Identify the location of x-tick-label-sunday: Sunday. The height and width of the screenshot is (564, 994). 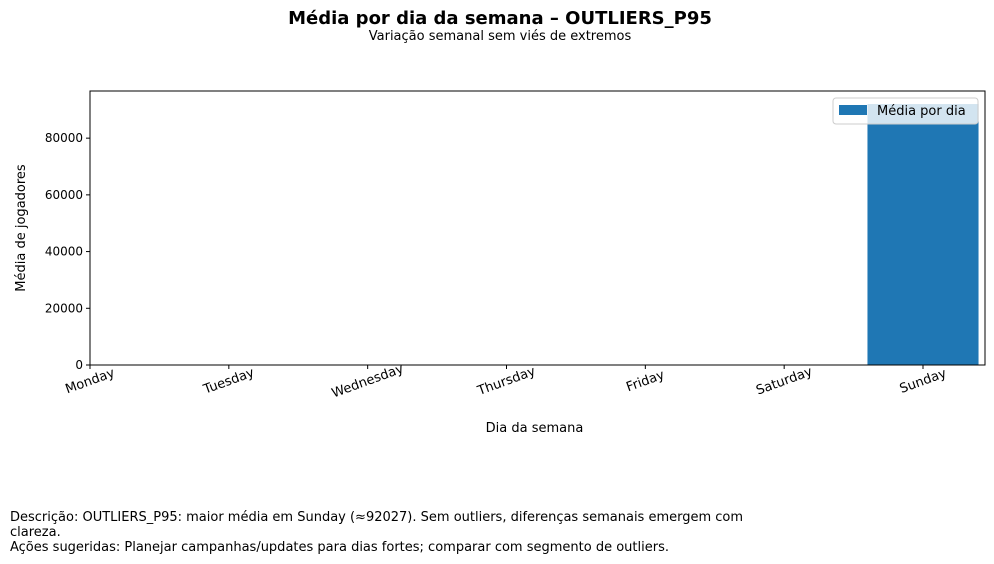
(923, 381).